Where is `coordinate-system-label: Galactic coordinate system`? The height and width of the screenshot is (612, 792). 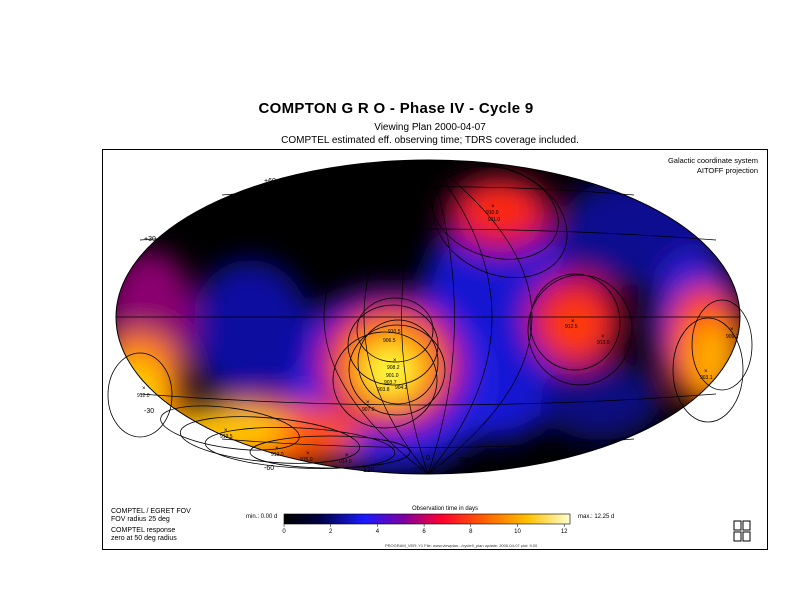
coordinate-system-label: Galactic coordinate system is located at coordinates (712, 160).